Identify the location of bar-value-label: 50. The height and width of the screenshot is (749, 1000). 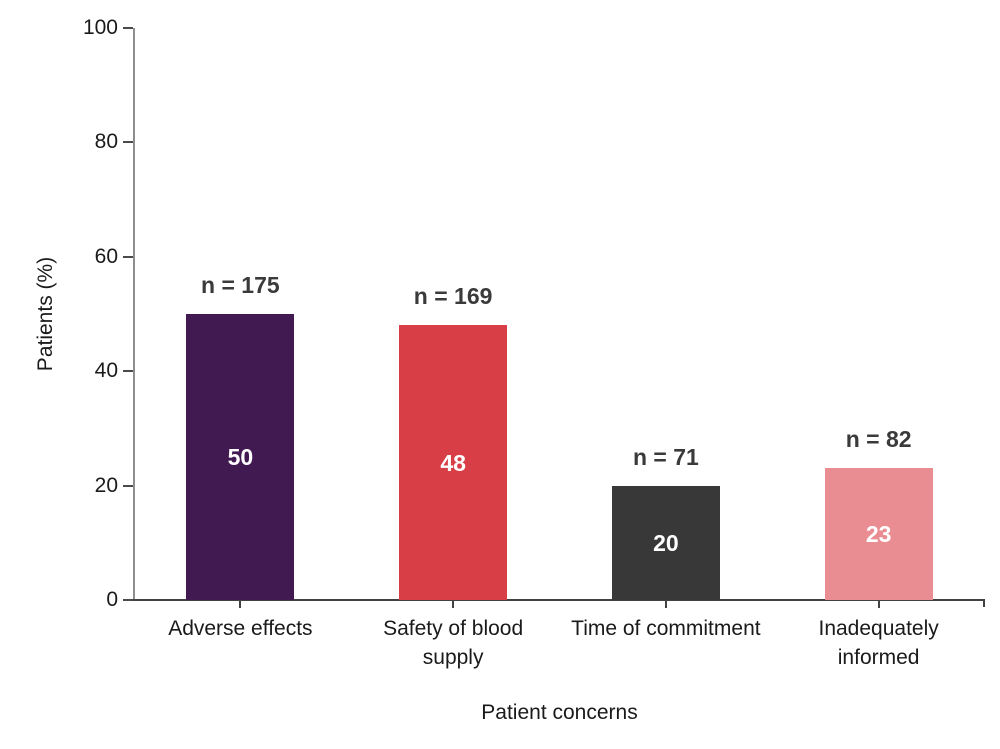
(240, 457).